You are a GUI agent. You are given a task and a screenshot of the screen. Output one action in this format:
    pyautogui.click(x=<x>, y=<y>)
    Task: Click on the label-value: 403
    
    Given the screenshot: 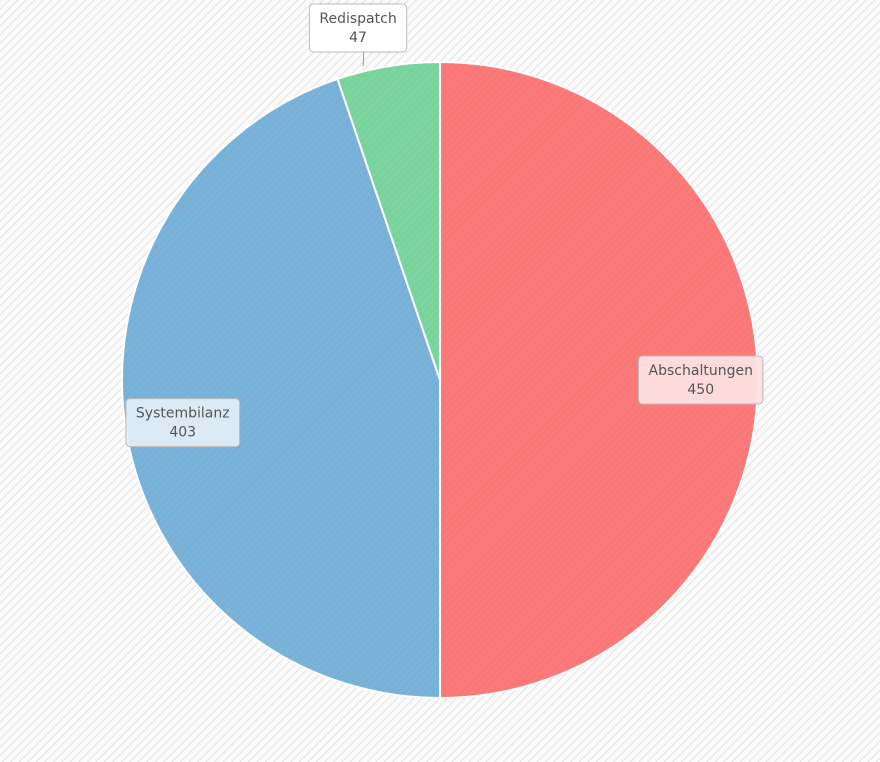 What is the action you would take?
    pyautogui.click(x=182, y=433)
    